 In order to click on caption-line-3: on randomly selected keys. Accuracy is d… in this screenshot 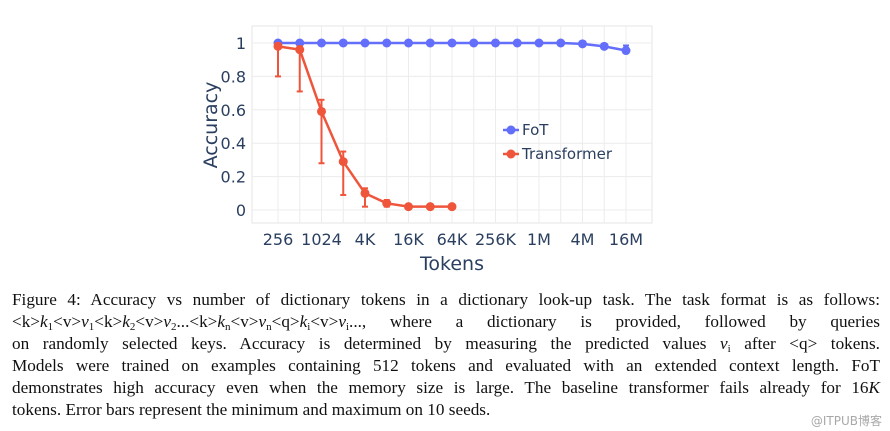, I will do `click(446, 344)`.